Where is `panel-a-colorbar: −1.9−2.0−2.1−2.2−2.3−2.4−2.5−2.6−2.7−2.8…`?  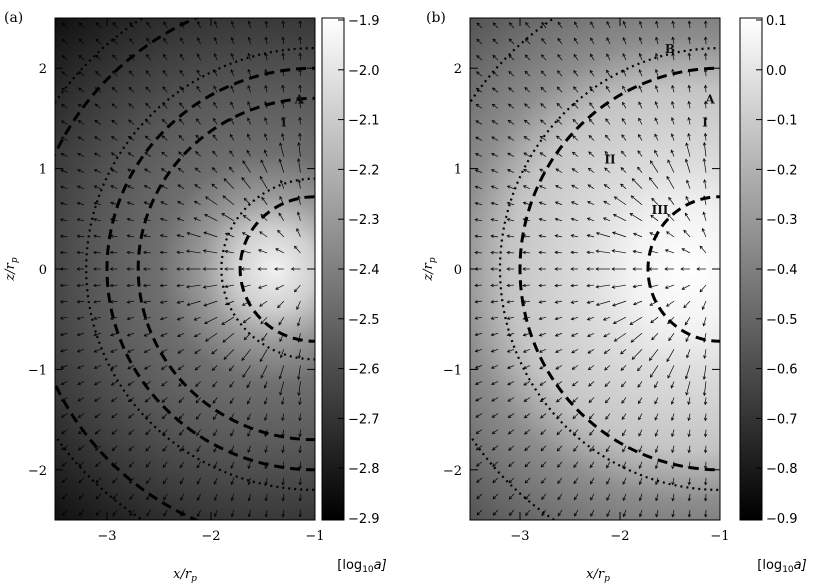 panel-a-colorbar: −1.9−2.0−2.1−2.2−2.3−2.4−2.5−2.6−2.7−2.8… is located at coordinates (354, 294).